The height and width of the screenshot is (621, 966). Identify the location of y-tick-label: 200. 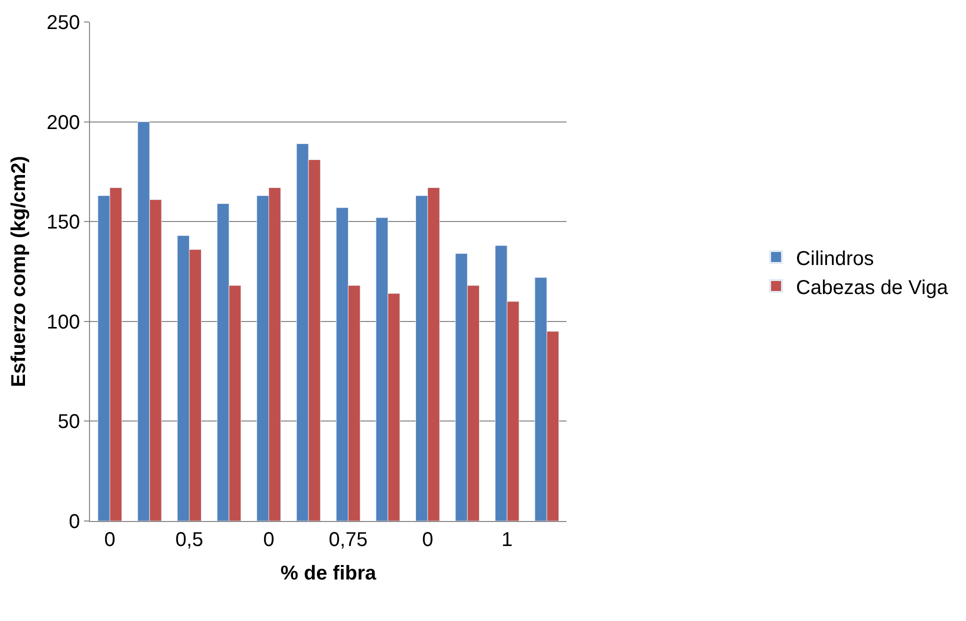
(63, 123).